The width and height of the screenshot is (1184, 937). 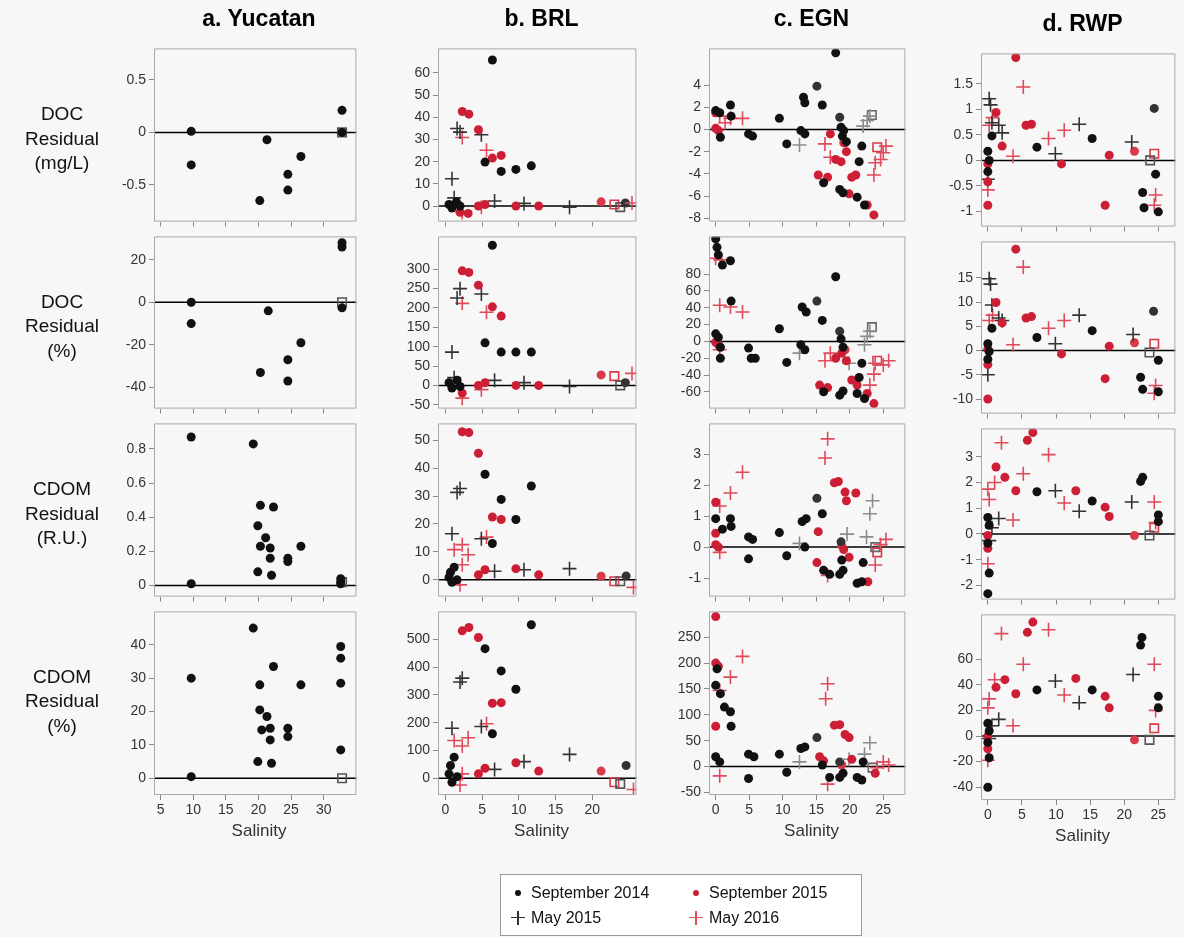 What do you see at coordinates (697, 83) in the screenshot?
I see `y-tick-label: 4` at bounding box center [697, 83].